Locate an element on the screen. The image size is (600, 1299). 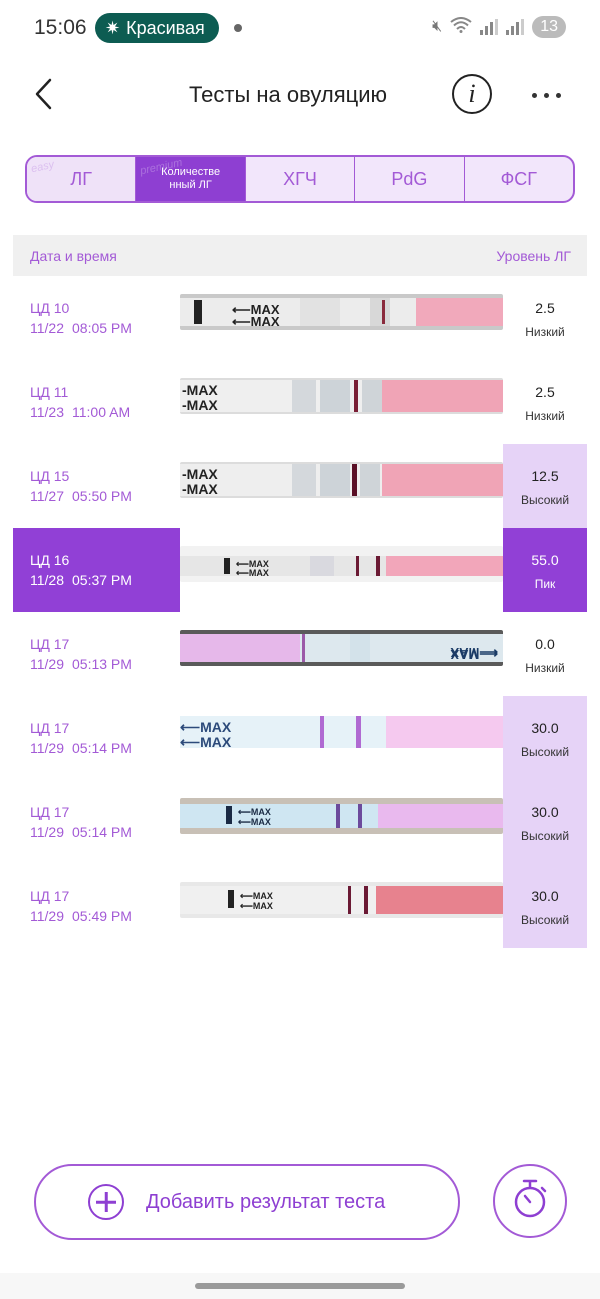
stopwatch-icon is located at coordinates (530, 1201).